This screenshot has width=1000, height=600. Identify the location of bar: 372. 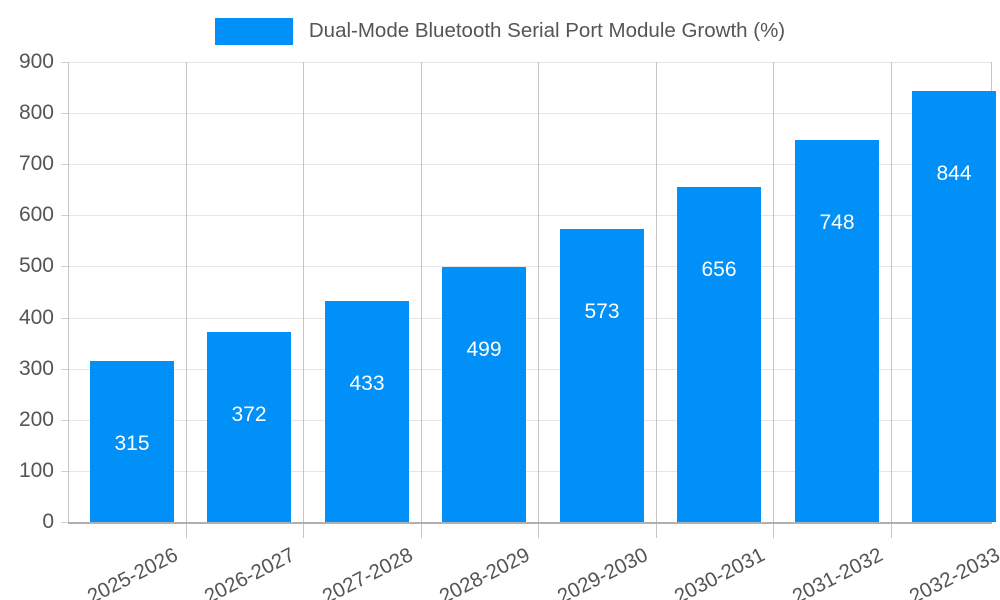
(249, 426).